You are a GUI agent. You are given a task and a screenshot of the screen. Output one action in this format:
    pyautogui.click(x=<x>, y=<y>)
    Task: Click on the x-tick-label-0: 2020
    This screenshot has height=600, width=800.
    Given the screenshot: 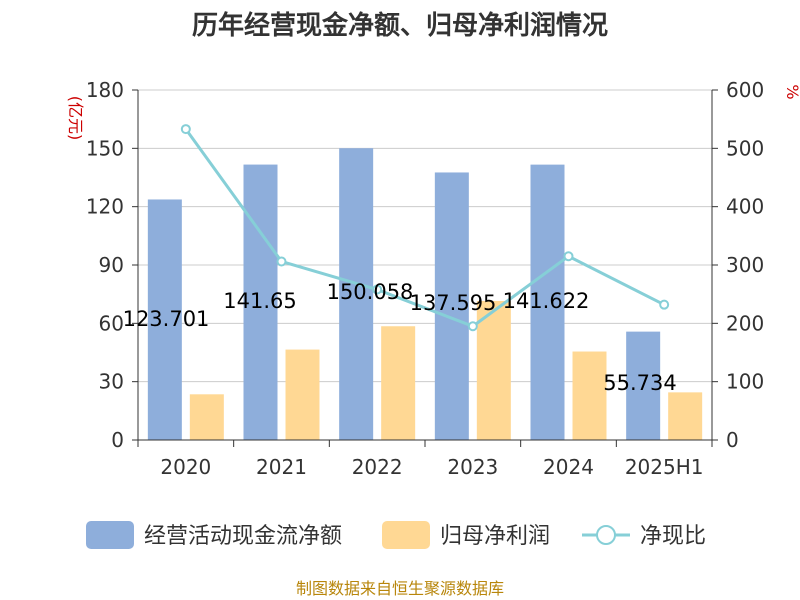 What is the action you would take?
    pyautogui.click(x=185, y=467)
    